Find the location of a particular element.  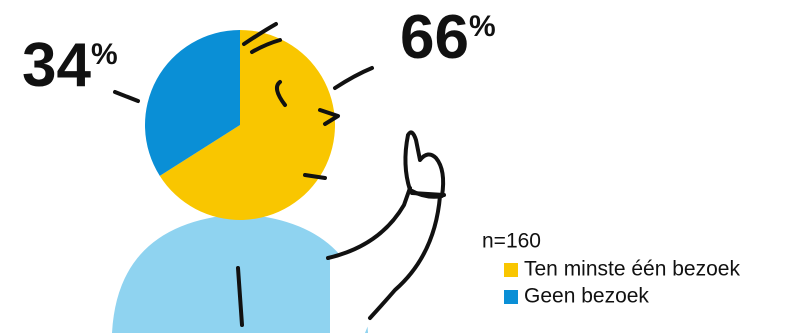

sample-size: n=160 is located at coordinates (511, 241).